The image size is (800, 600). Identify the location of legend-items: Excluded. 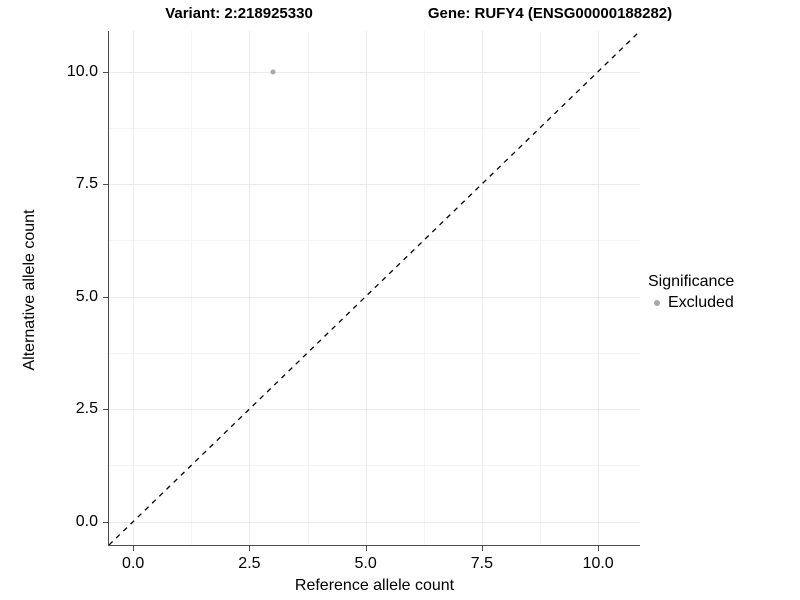
(691, 303).